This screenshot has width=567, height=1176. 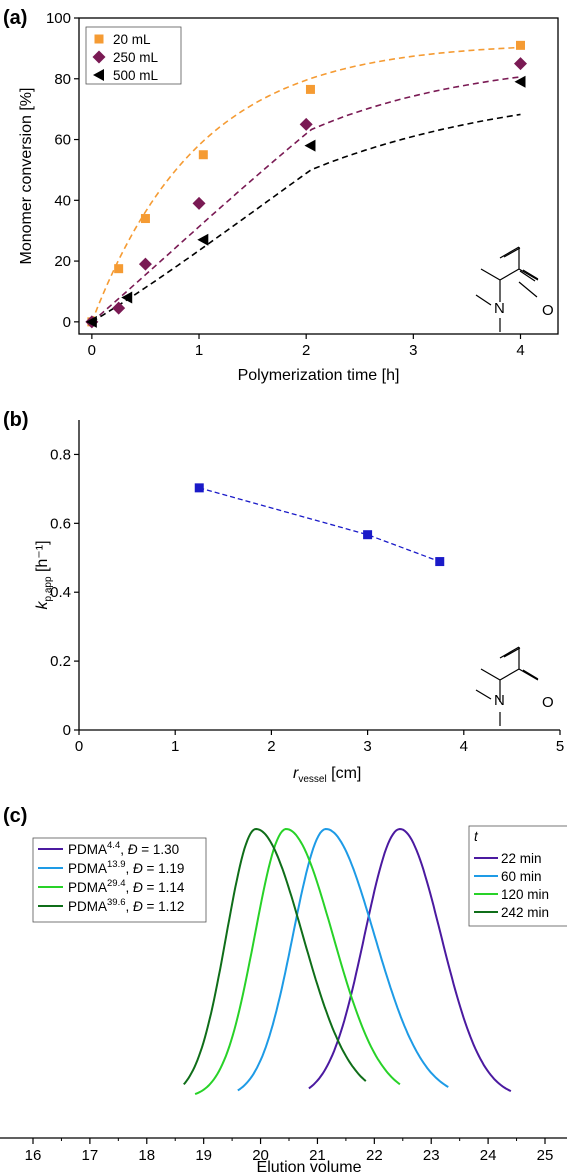 I want to click on panel-b-xtick-label: 2, so click(x=271, y=746).